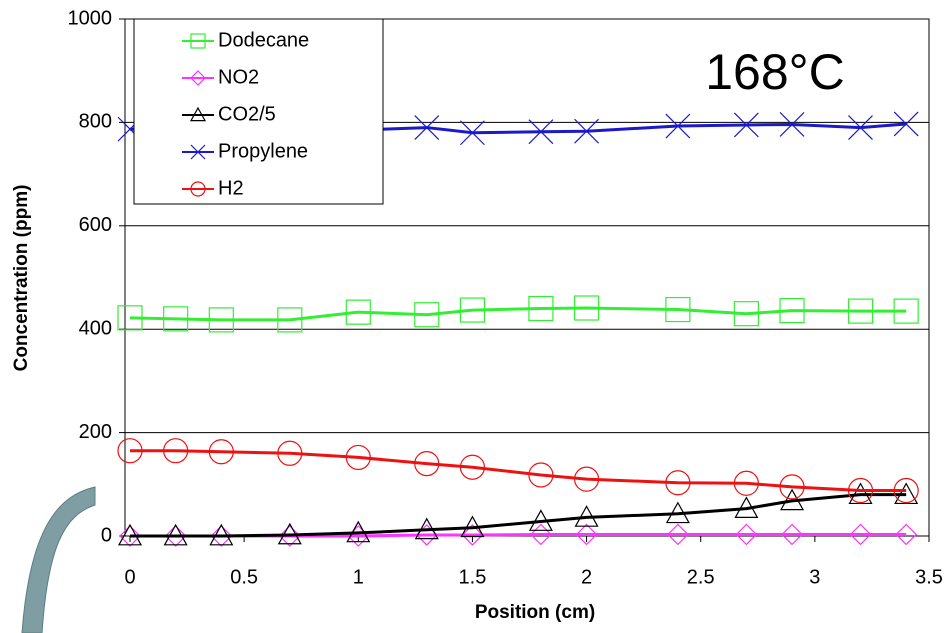 This screenshot has width=947, height=633. I want to click on x-tick-label: 0, so click(129, 577).